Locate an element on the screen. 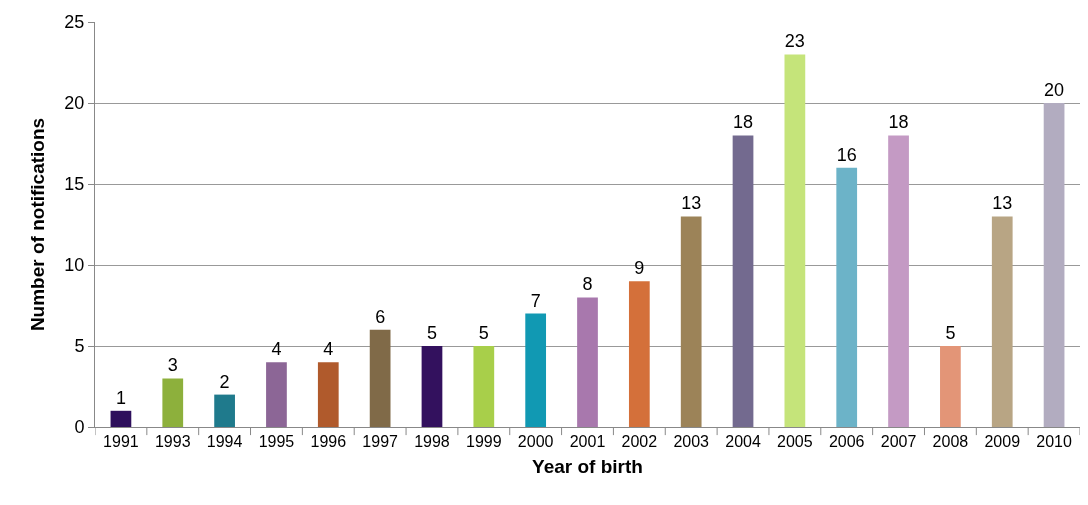  data-label: 7 is located at coordinates (535, 300).